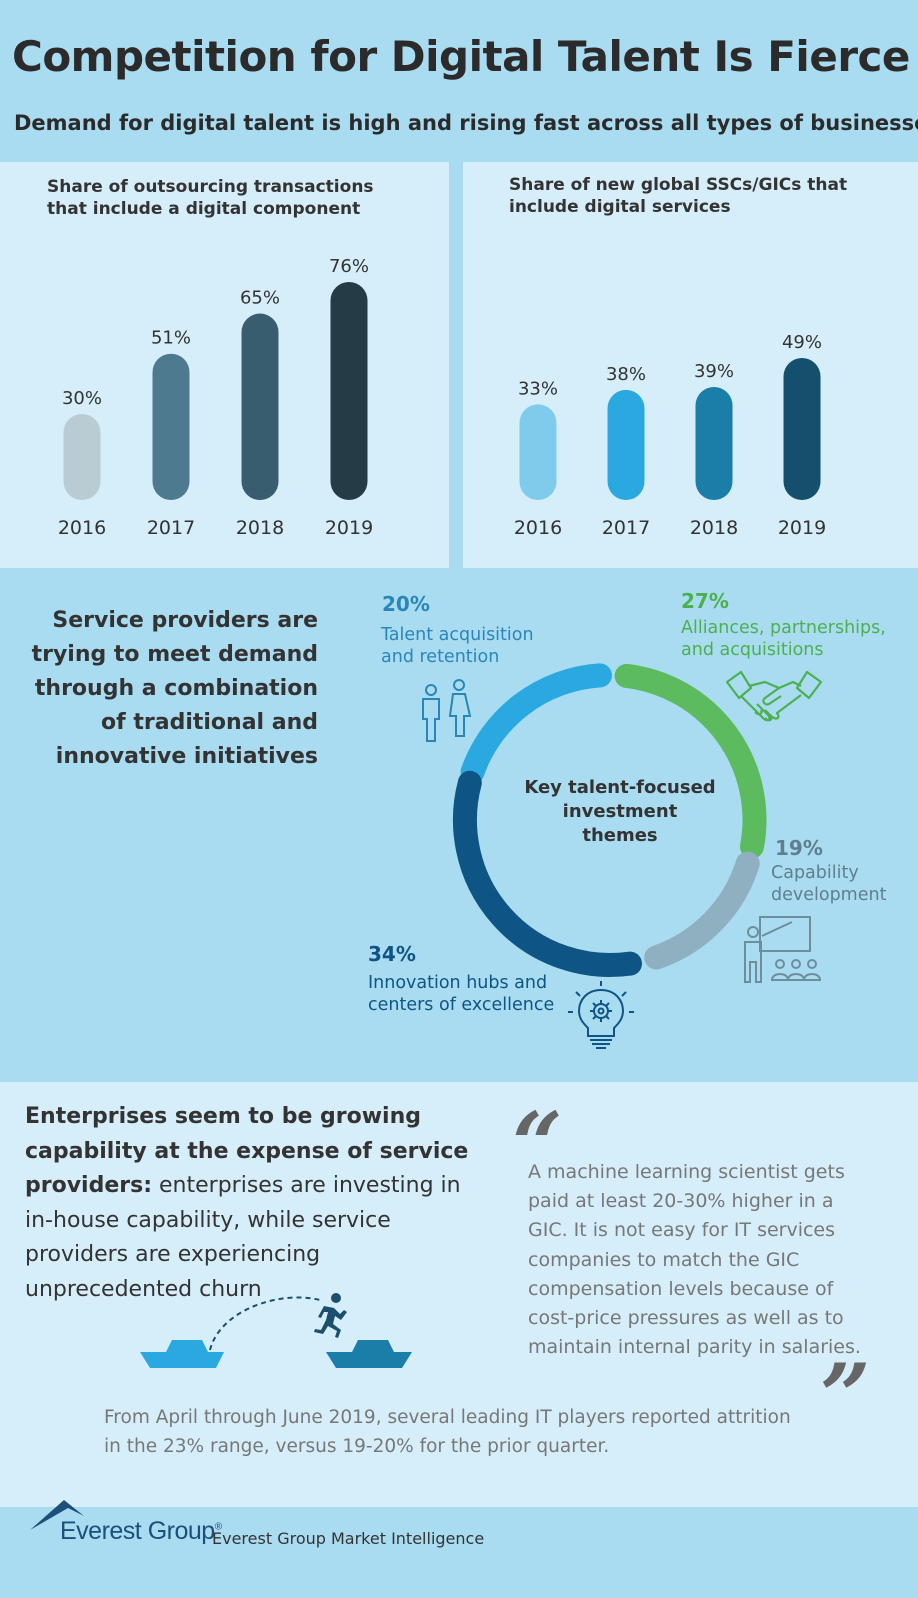 This screenshot has width=918, height=1598. Describe the element at coordinates (538, 388) in the screenshot. I see `bar-value-label: 33%` at that location.